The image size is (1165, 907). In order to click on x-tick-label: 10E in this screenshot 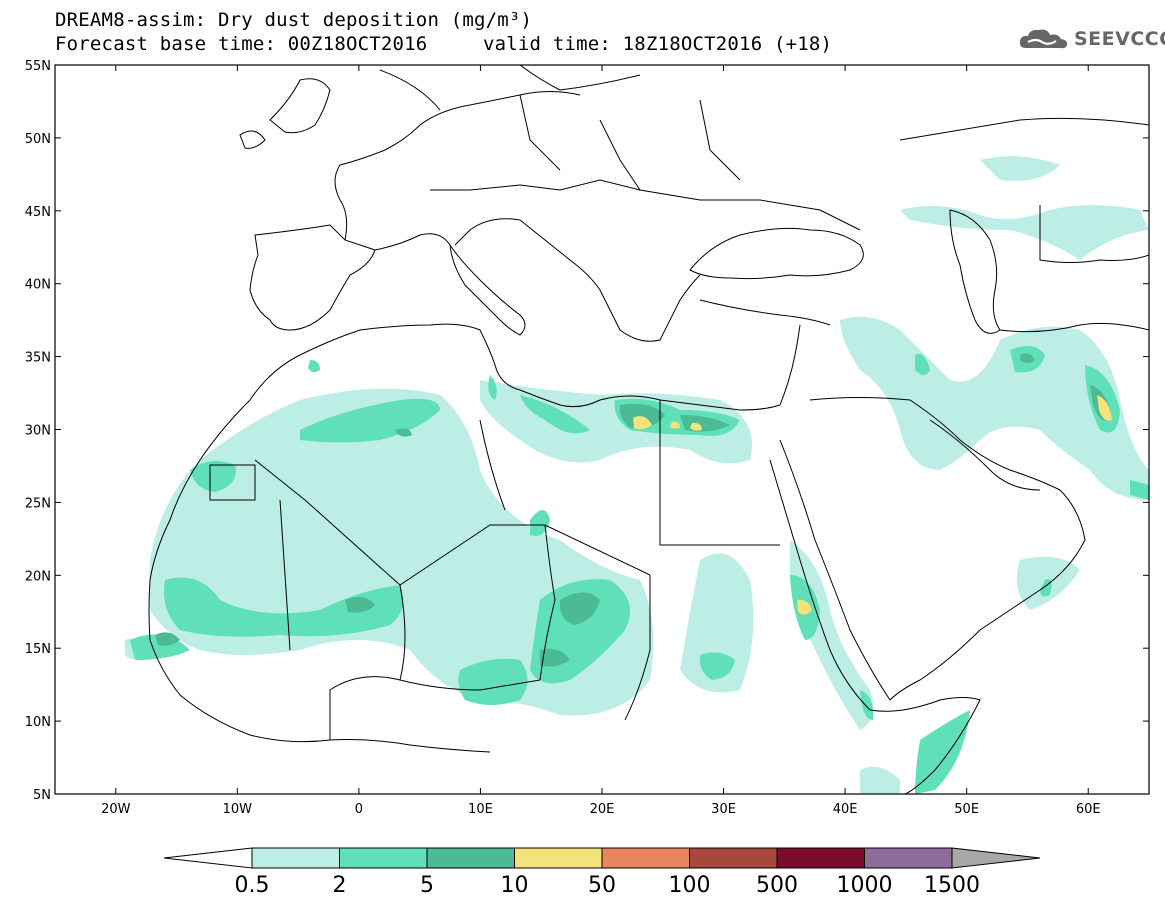, I will do `click(480, 809)`.